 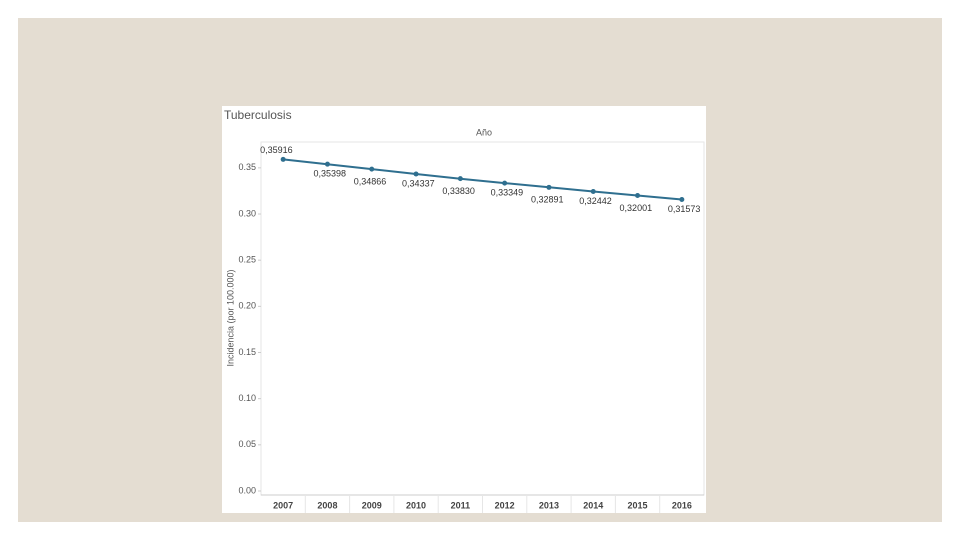 What do you see at coordinates (458, 191) in the screenshot?
I see `value-label: 0,33830` at bounding box center [458, 191].